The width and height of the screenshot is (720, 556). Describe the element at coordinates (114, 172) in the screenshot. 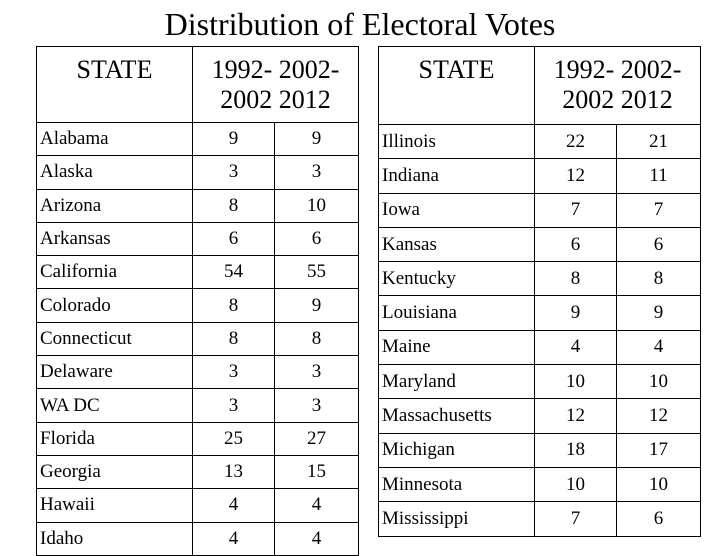

I see `state-cell: Alaska` at that location.